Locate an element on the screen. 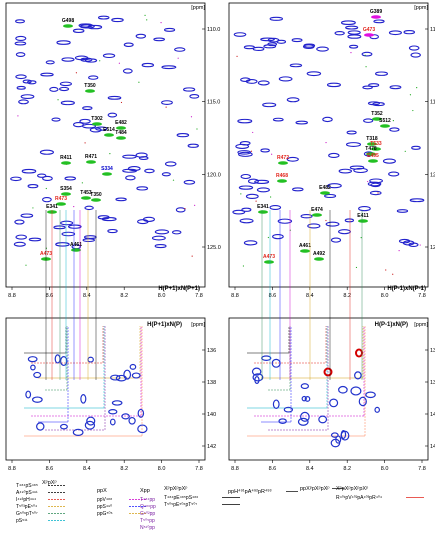 This screenshot has height=550, width=435. peak-label: T302 is located at coordinates (97, 119).